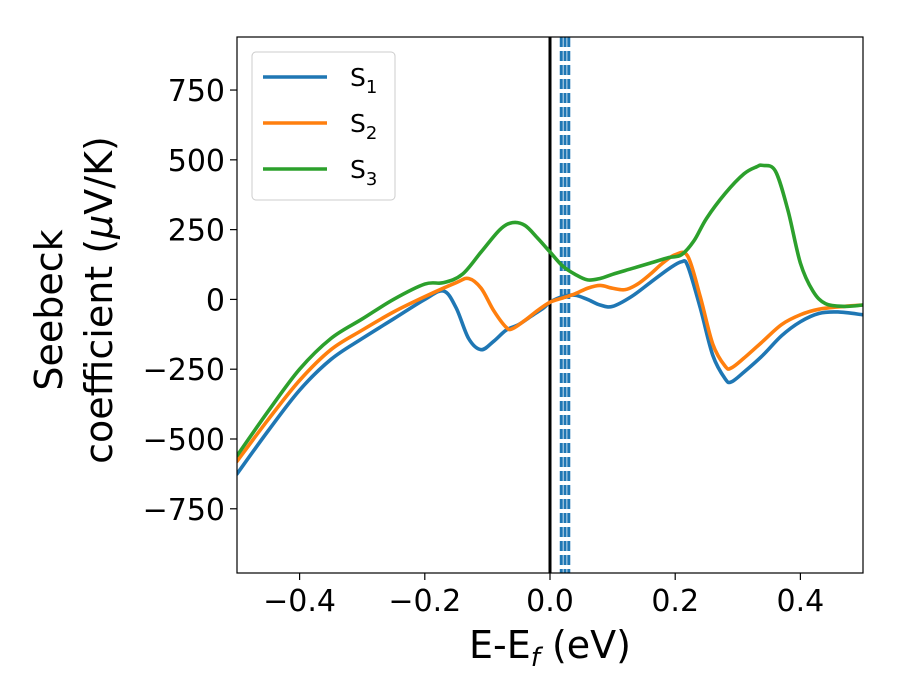  What do you see at coordinates (363, 172) in the screenshot?
I see `legend-label-s3: S3` at bounding box center [363, 172].